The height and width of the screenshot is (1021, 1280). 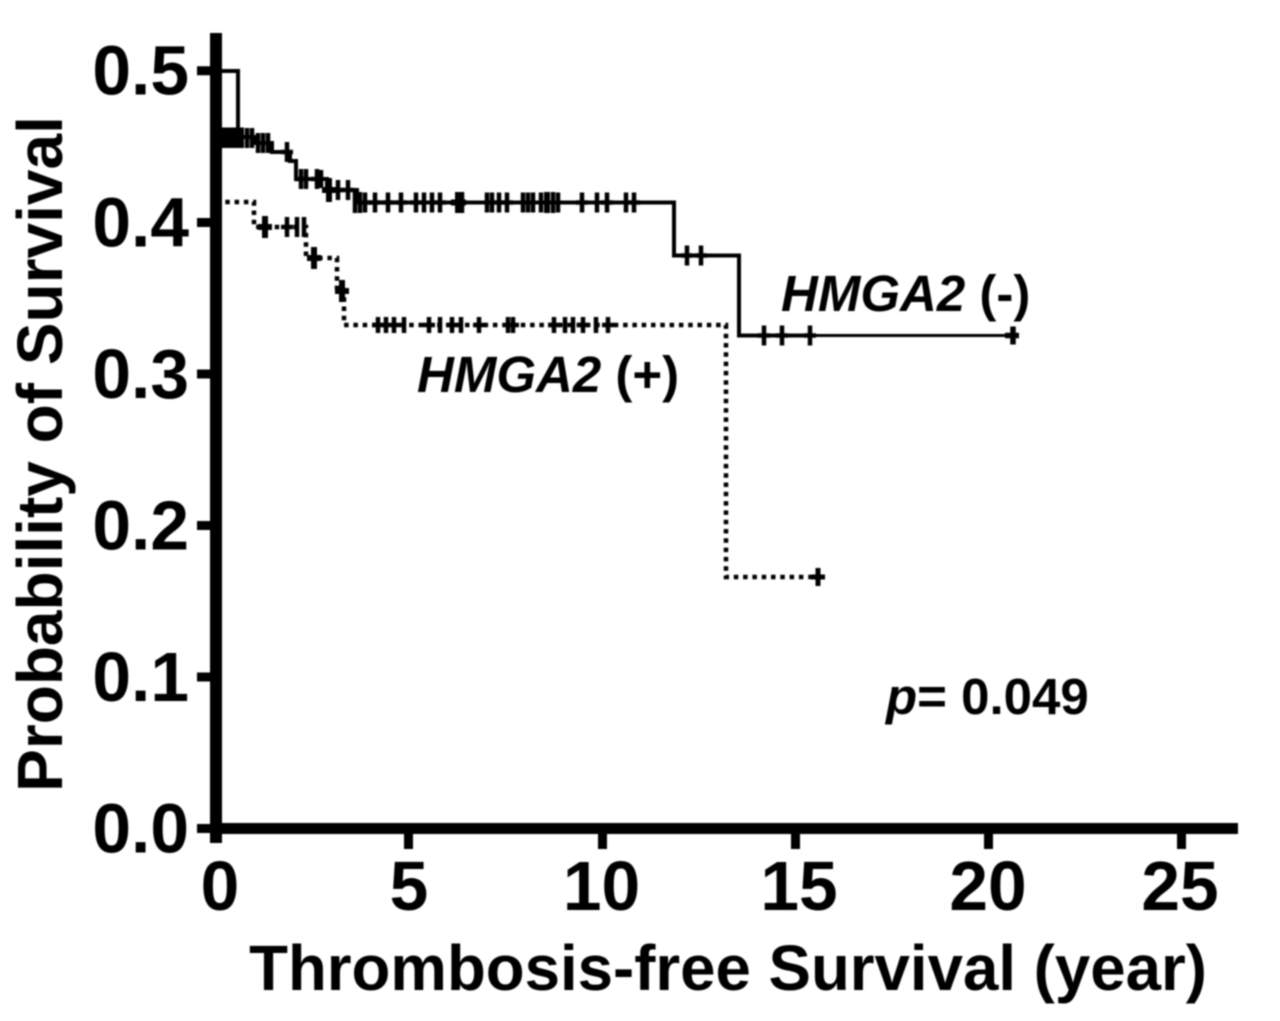 I want to click on svg-text: 0.1, so click(x=140, y=677).